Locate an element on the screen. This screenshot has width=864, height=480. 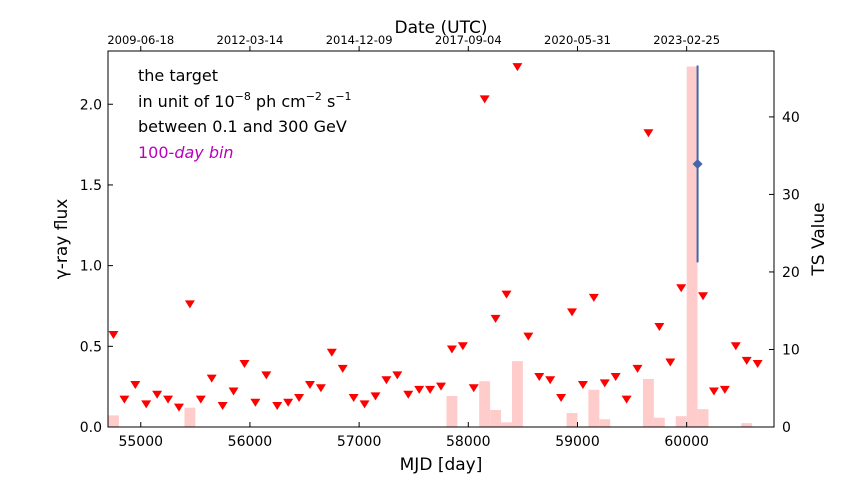
x-tick-label: 57000 is located at coordinates (359, 442).